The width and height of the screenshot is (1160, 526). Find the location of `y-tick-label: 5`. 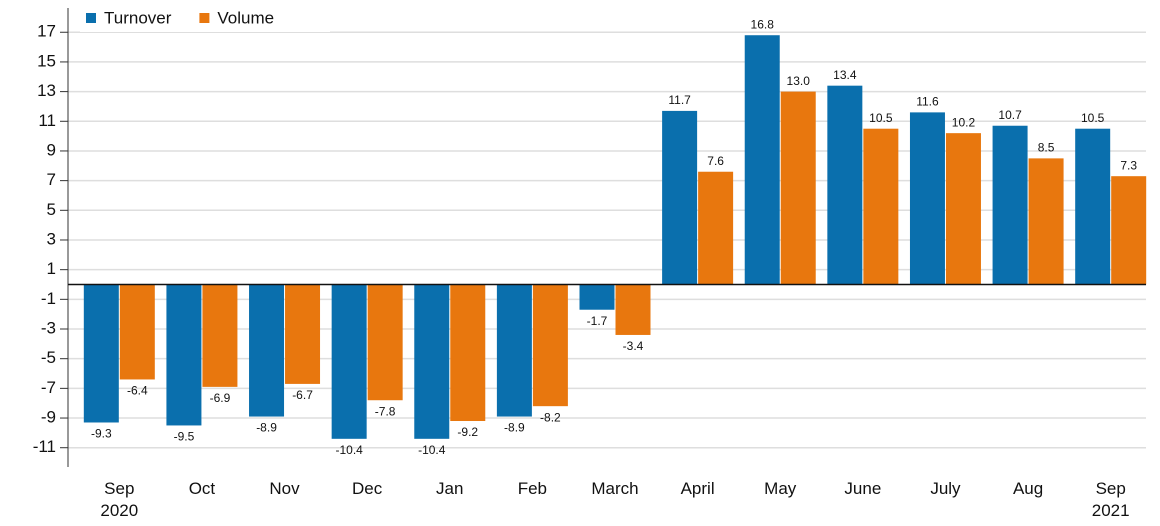

y-tick-label: 5 is located at coordinates (51, 209).